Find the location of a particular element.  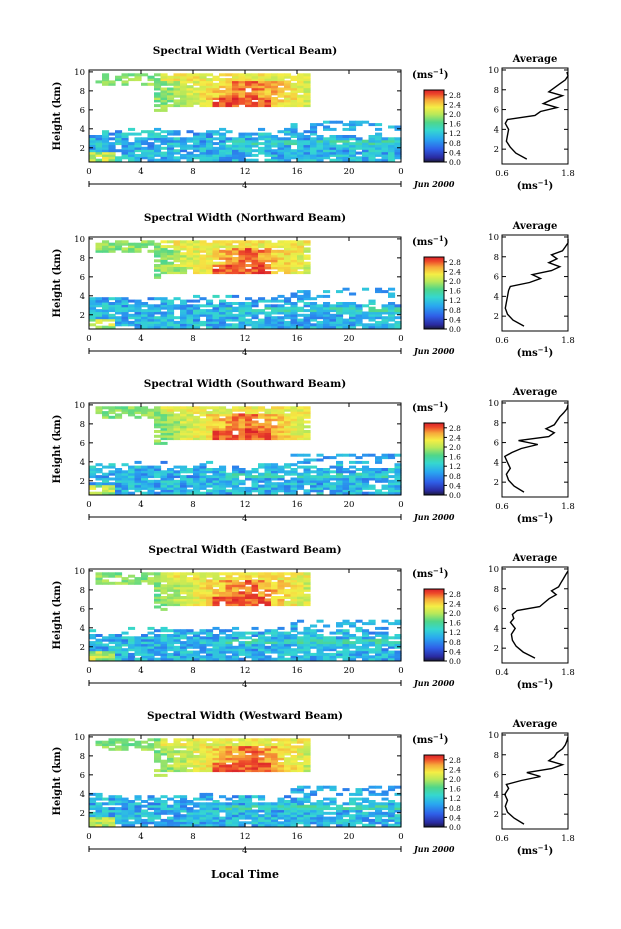

average-profile-line is located at coordinates (539, 614).